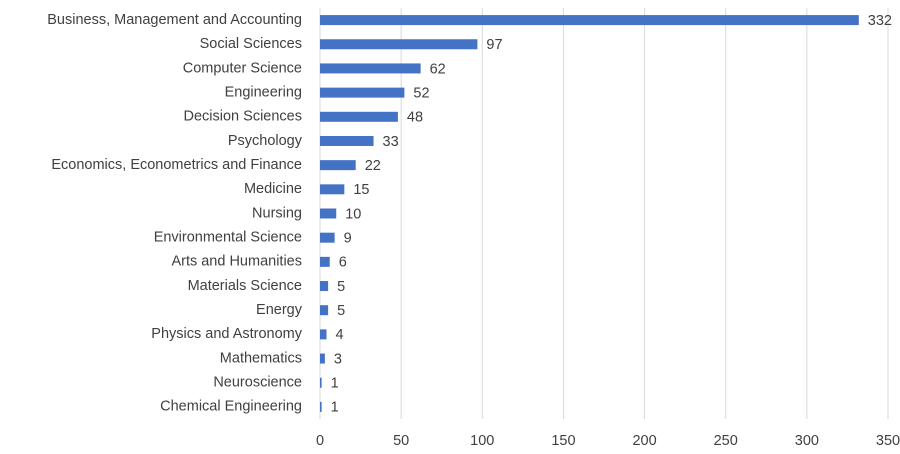 This screenshot has height=454, width=900. I want to click on data-label: 48, so click(415, 118).